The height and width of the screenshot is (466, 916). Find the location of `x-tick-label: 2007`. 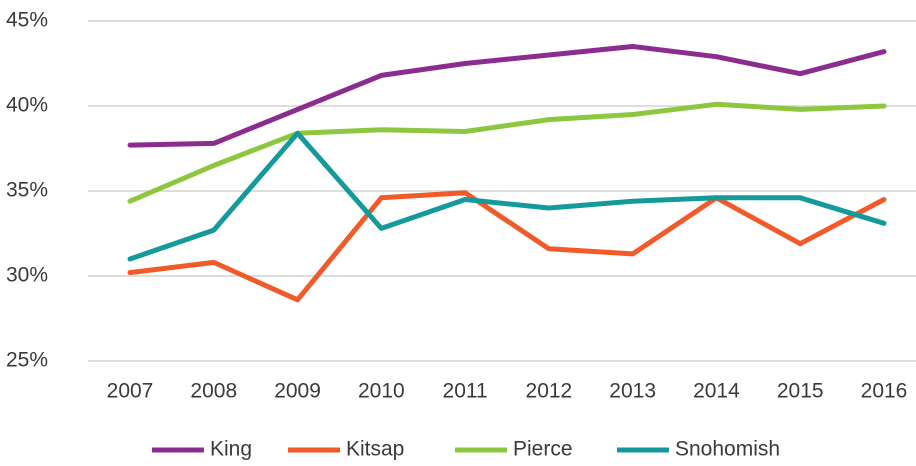

x-tick-label: 2007 is located at coordinates (130, 391).